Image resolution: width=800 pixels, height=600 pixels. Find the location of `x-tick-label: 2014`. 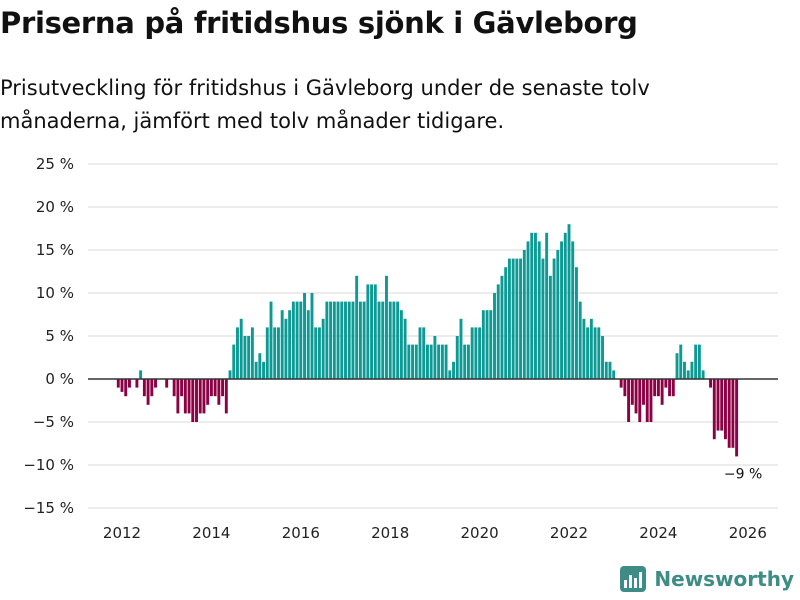

x-tick-label: 2014 is located at coordinates (211, 533).